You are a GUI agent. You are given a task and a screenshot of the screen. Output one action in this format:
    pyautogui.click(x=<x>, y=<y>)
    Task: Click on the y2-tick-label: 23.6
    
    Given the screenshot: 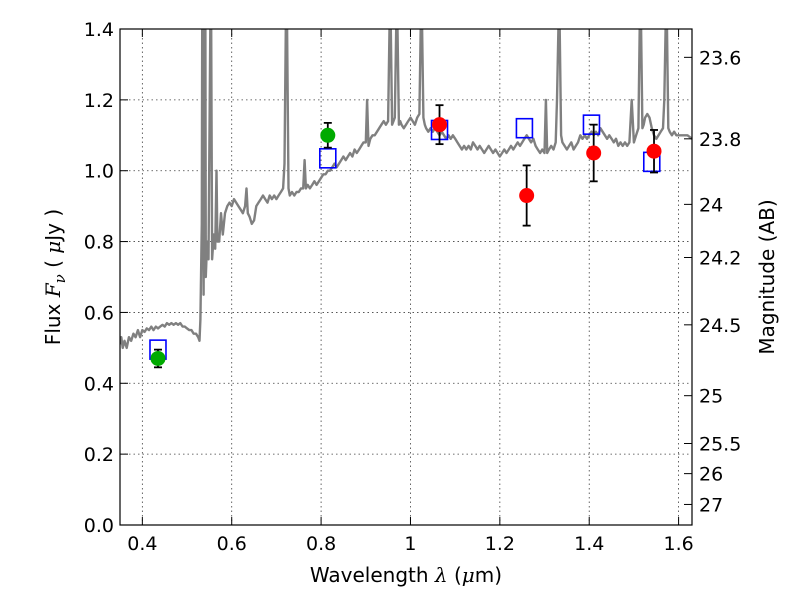 What is the action you would take?
    pyautogui.click(x=720, y=58)
    